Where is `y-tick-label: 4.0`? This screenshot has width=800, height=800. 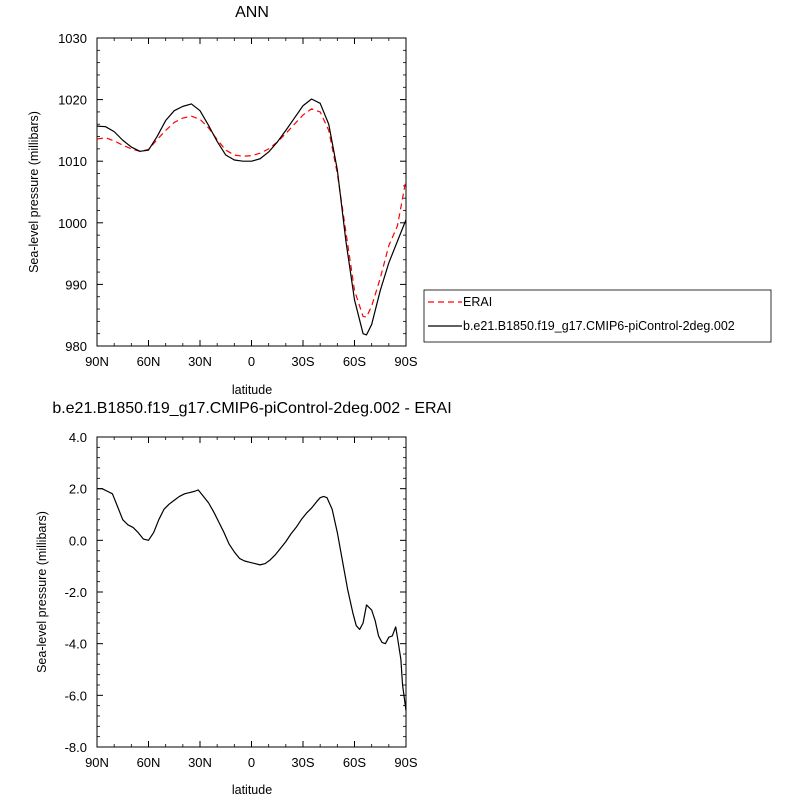 y-tick-label: 4.0 is located at coordinates (78, 437).